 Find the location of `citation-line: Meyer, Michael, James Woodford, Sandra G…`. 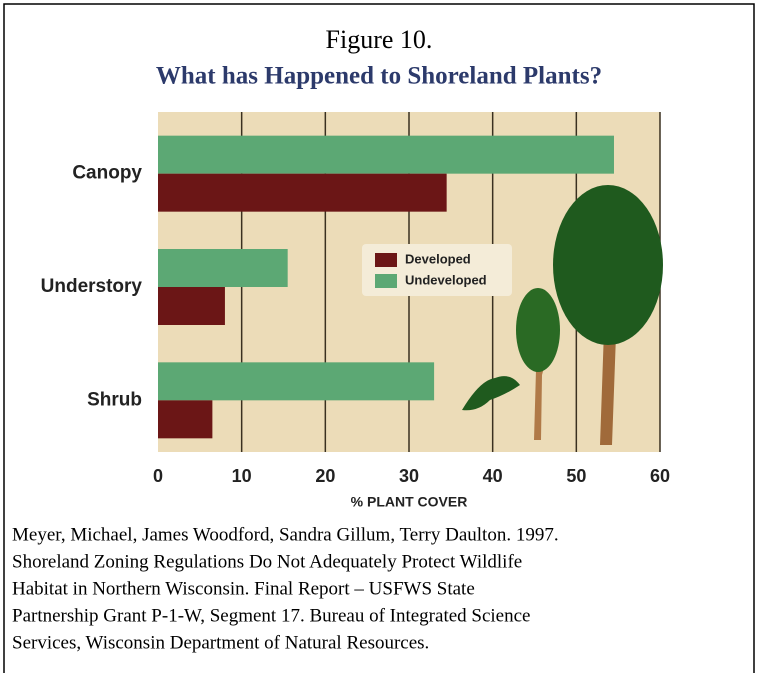

citation-line: Meyer, Michael, James Woodford, Sandra G… is located at coordinates (285, 534).